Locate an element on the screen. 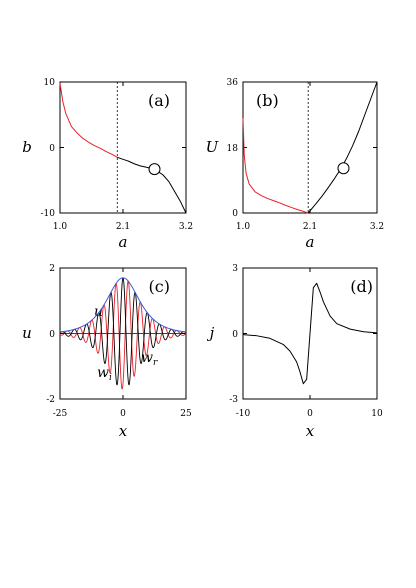  panel-c-xlabel: x is located at coordinates (123, 431).